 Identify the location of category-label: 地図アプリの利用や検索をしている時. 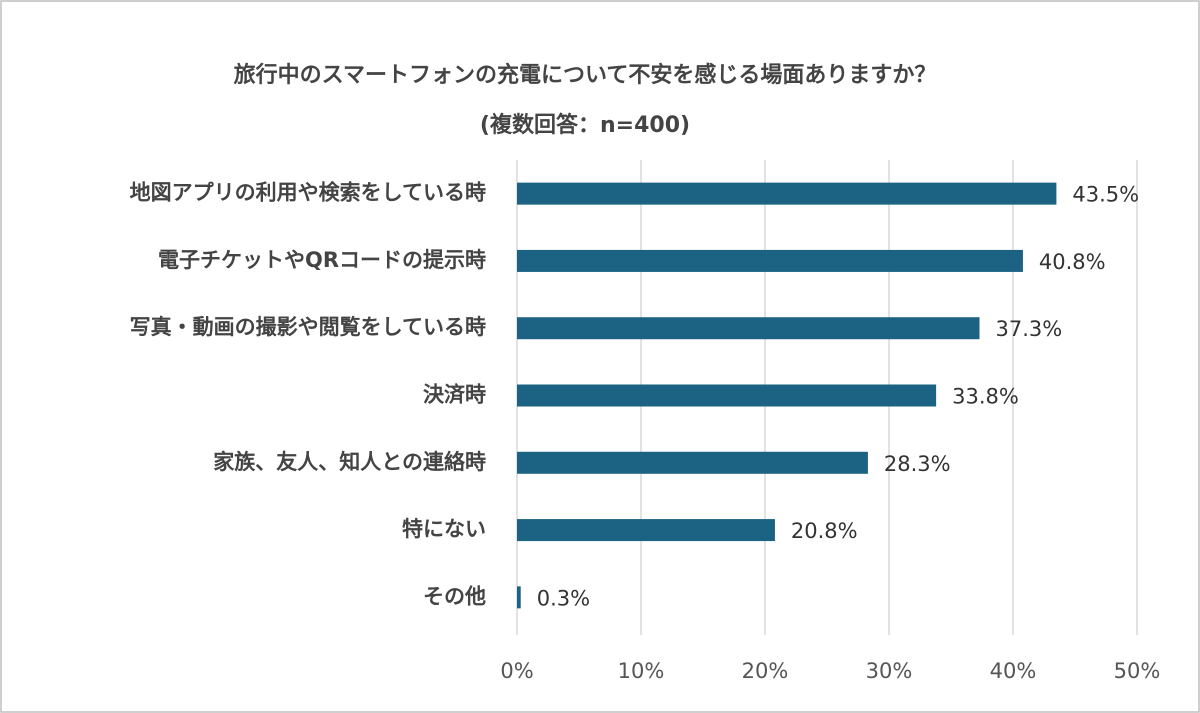
(308, 193).